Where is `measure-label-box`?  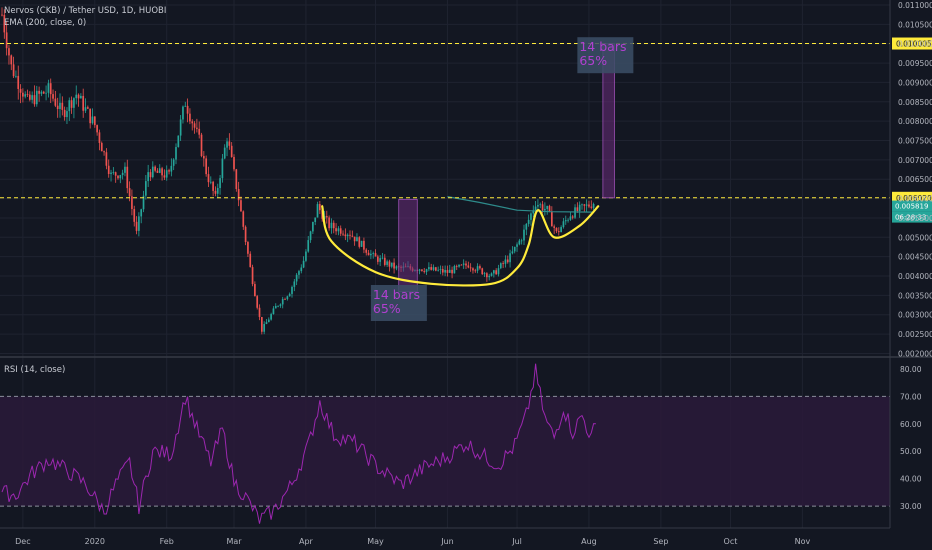
measure-label-box is located at coordinates (398, 302).